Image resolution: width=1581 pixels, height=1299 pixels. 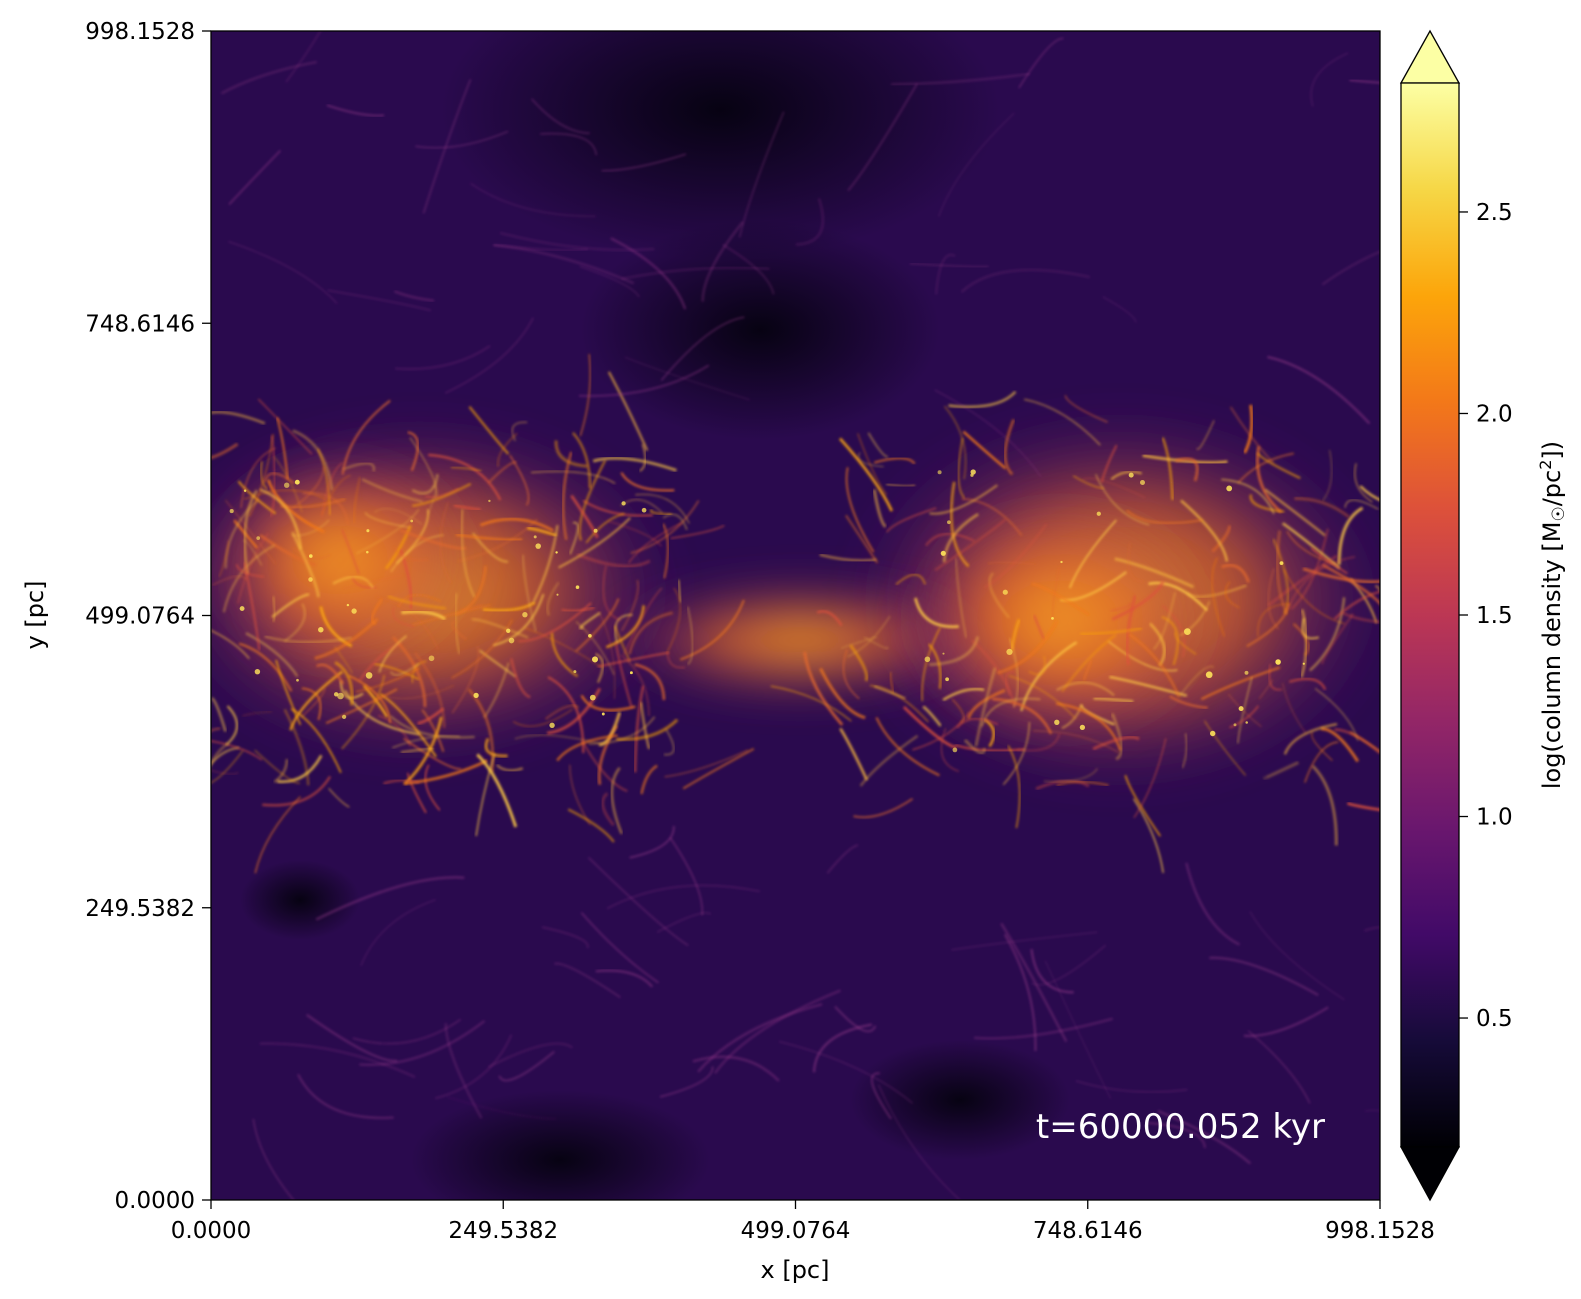 I want to click on colorbar-tick-label: 0.5, so click(x=1494, y=1019).